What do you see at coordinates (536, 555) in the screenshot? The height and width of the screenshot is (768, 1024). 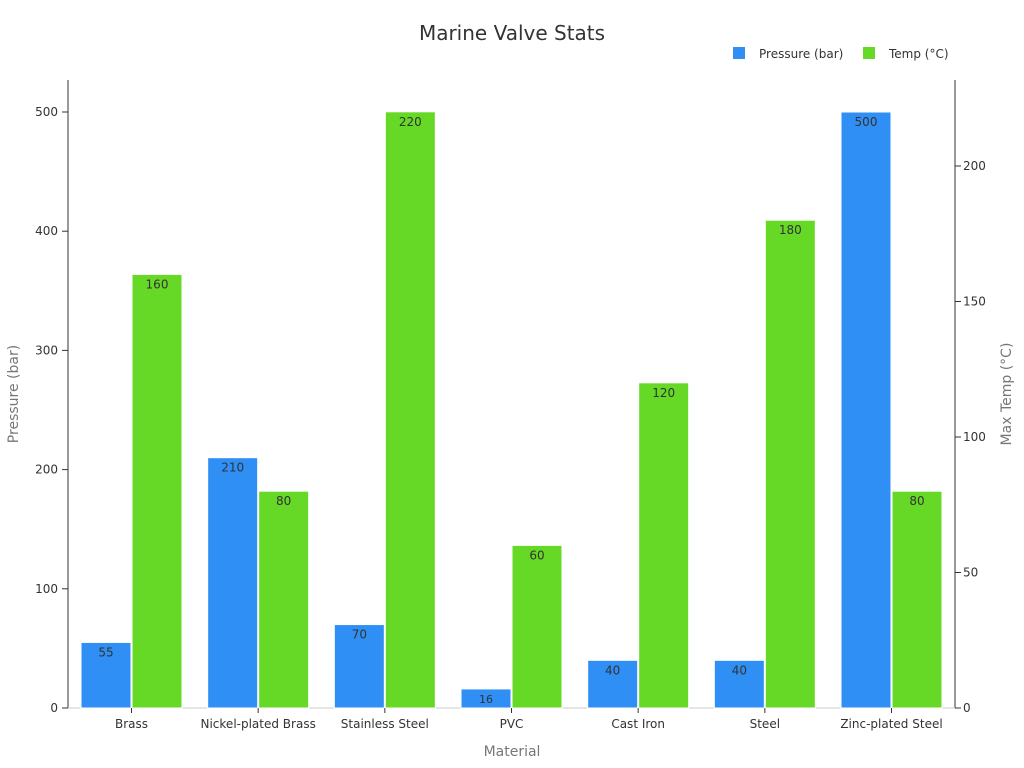 I see `temp-label-3: 60` at bounding box center [536, 555].